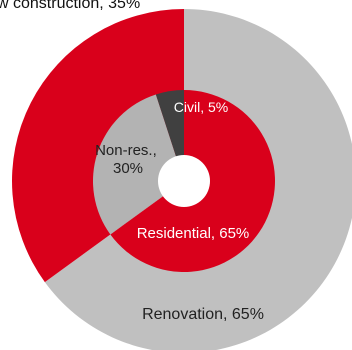  What do you see at coordinates (203, 314) in the screenshot?
I see `label-renovation: Renovation, 65%` at bounding box center [203, 314].